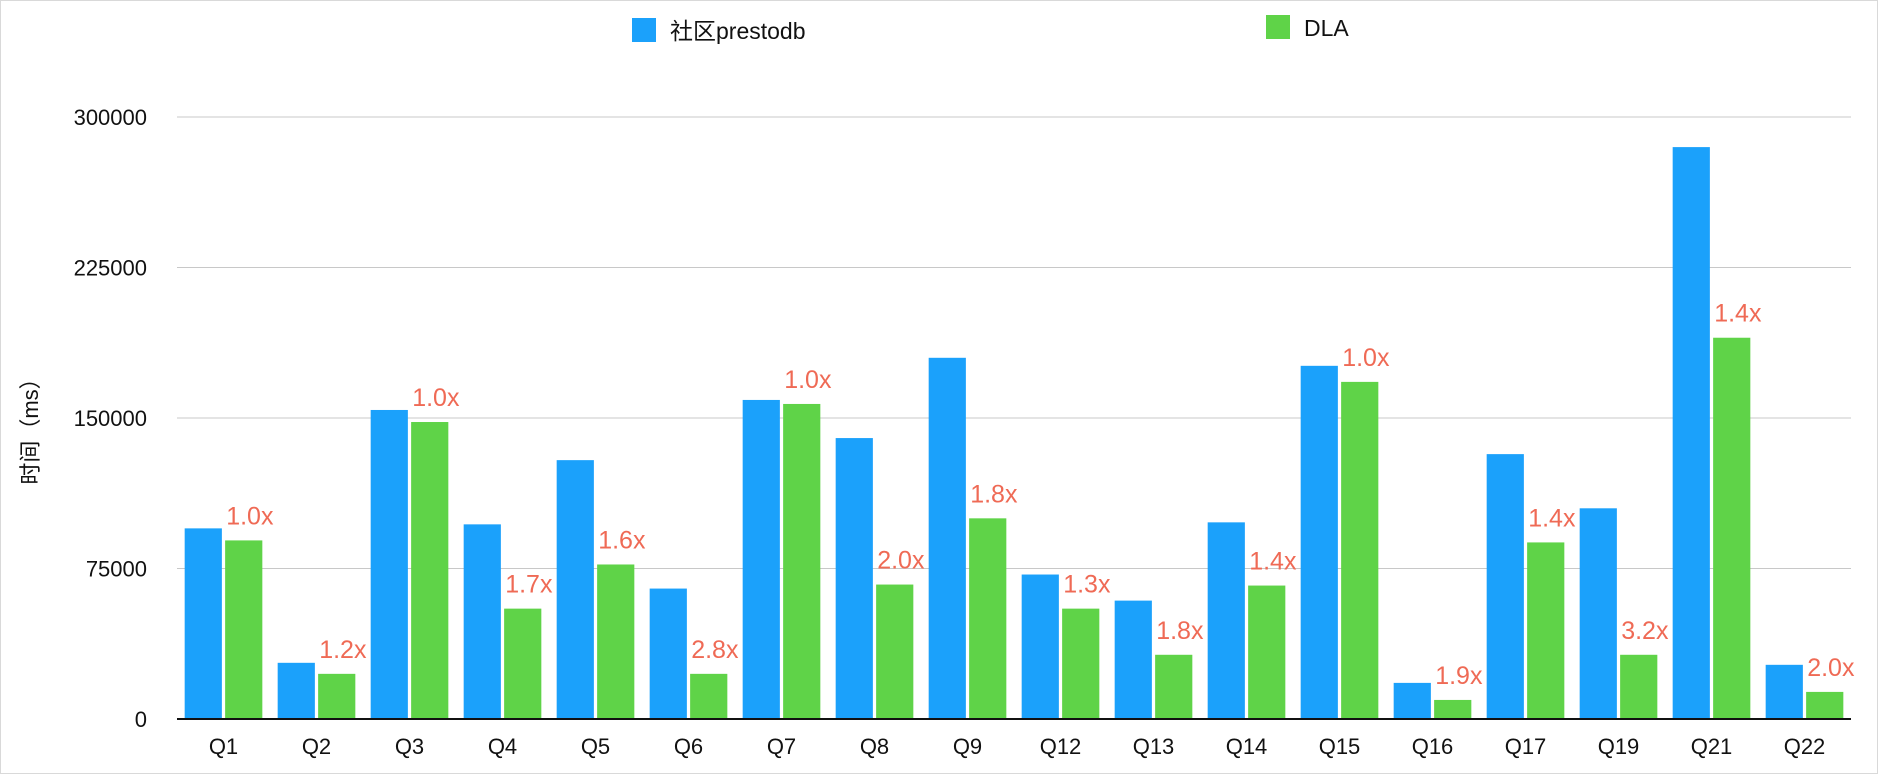  I want to click on y-axis-label: 时间（ms）, so click(30, 425).